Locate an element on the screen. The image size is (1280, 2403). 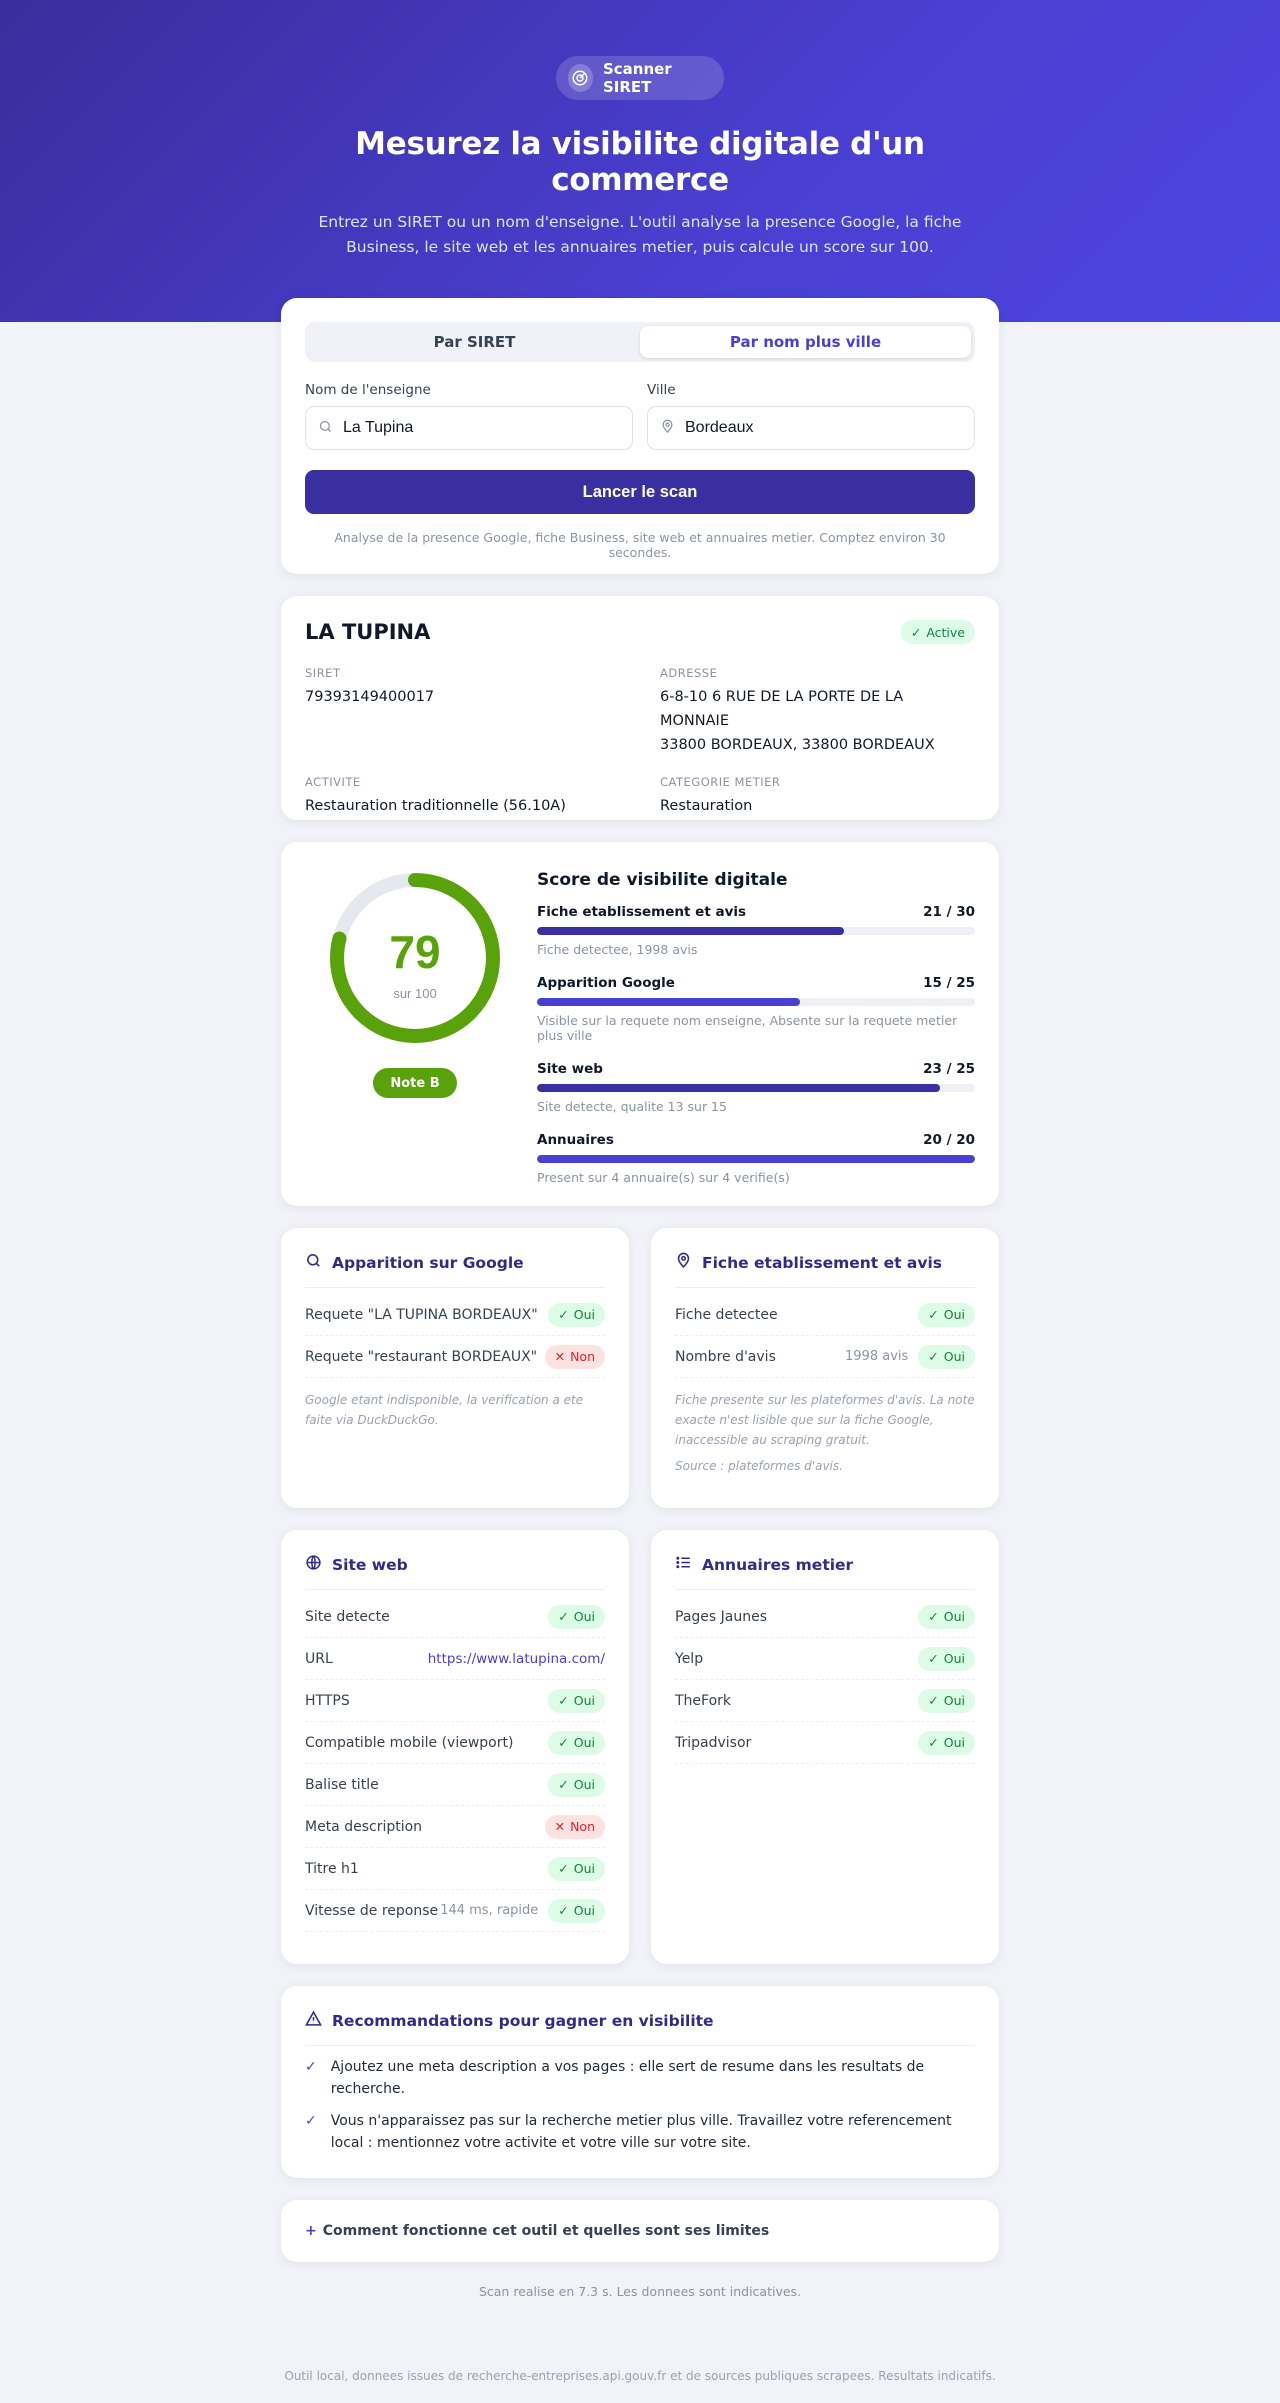
search-icon is located at coordinates (325, 428).